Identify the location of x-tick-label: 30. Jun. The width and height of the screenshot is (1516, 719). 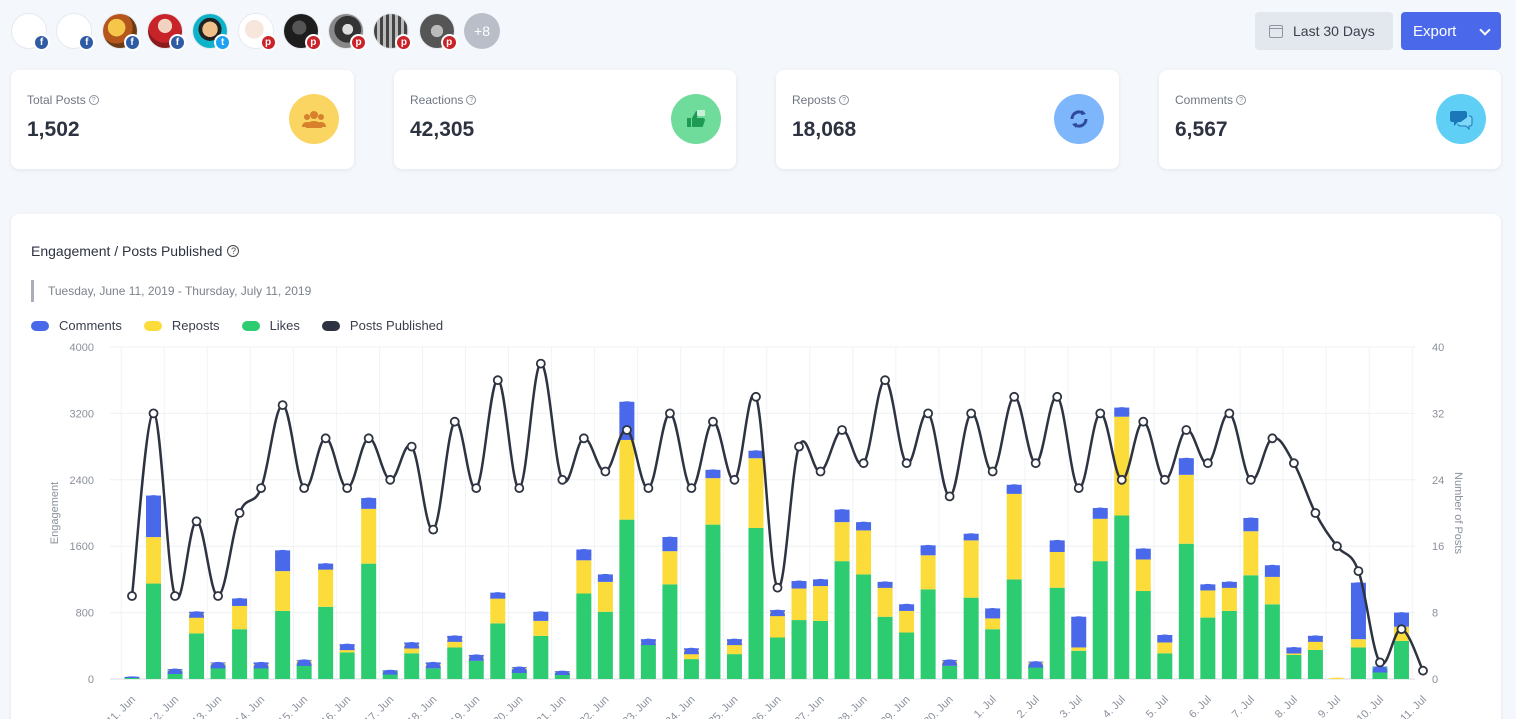
(939, 706).